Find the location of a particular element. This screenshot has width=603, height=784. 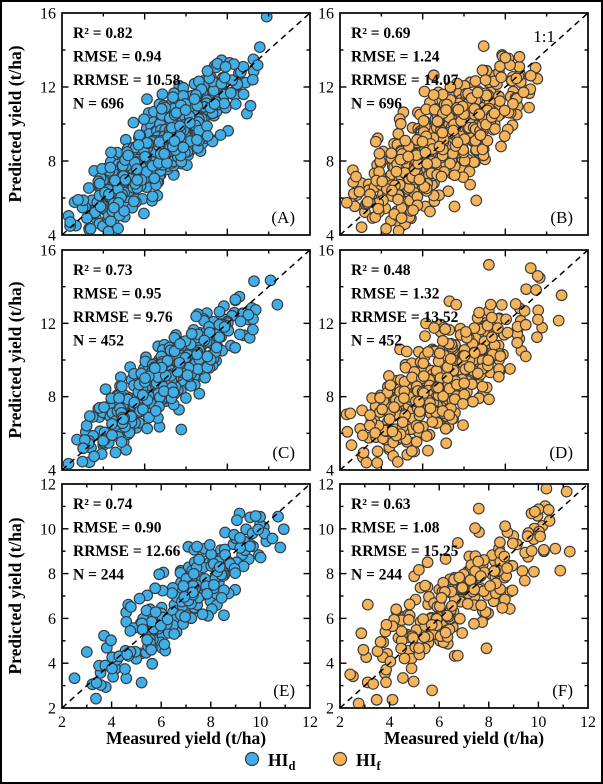

y-tick-label: 16 is located at coordinates (48, 251).